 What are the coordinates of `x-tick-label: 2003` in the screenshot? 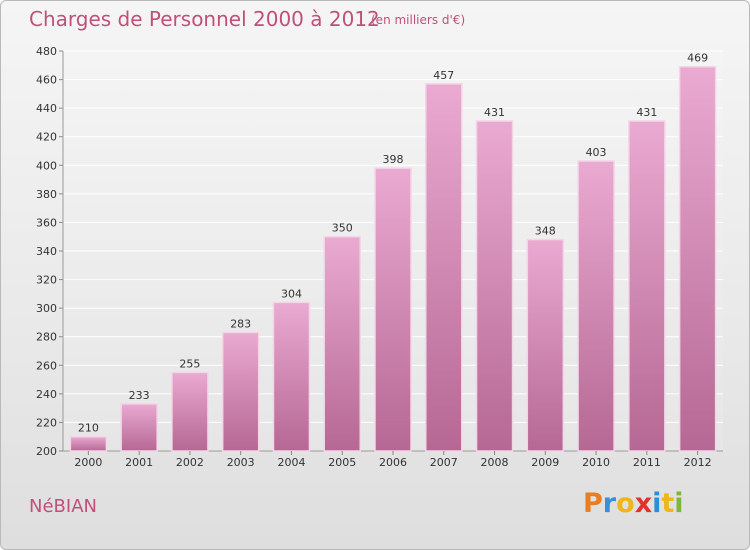 It's located at (241, 462).